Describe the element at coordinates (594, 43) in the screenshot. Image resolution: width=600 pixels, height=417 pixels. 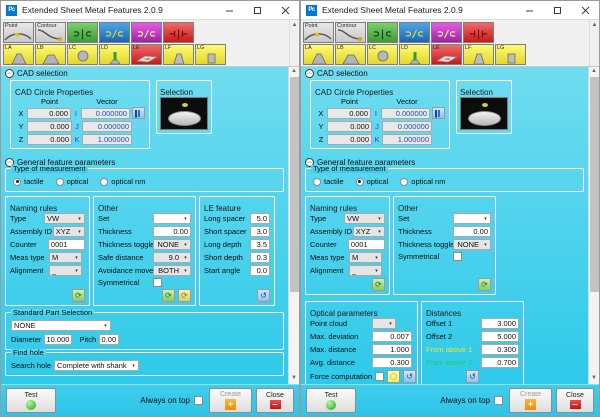
I see `toolbar-scroll-up: ▲` at that location.